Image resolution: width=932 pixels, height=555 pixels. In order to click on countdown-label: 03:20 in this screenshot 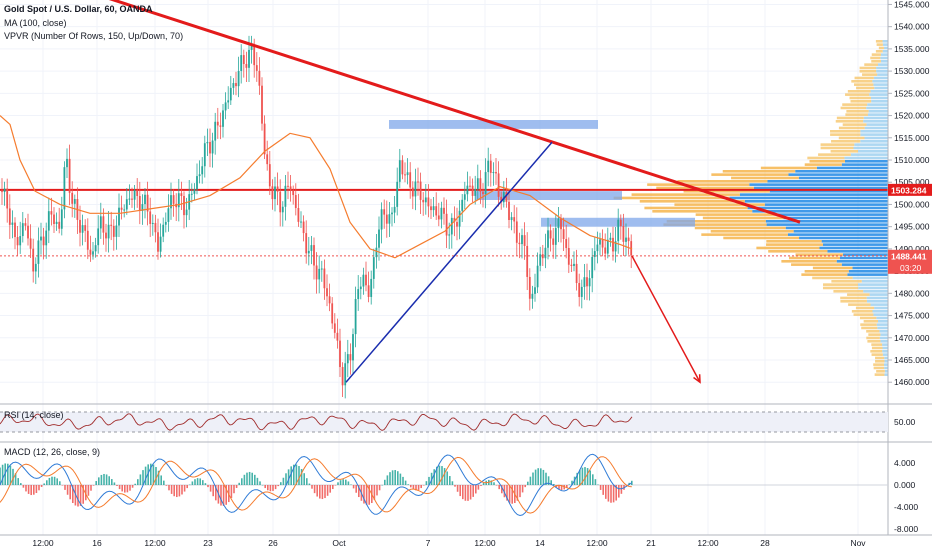, I will do `click(911, 268)`.